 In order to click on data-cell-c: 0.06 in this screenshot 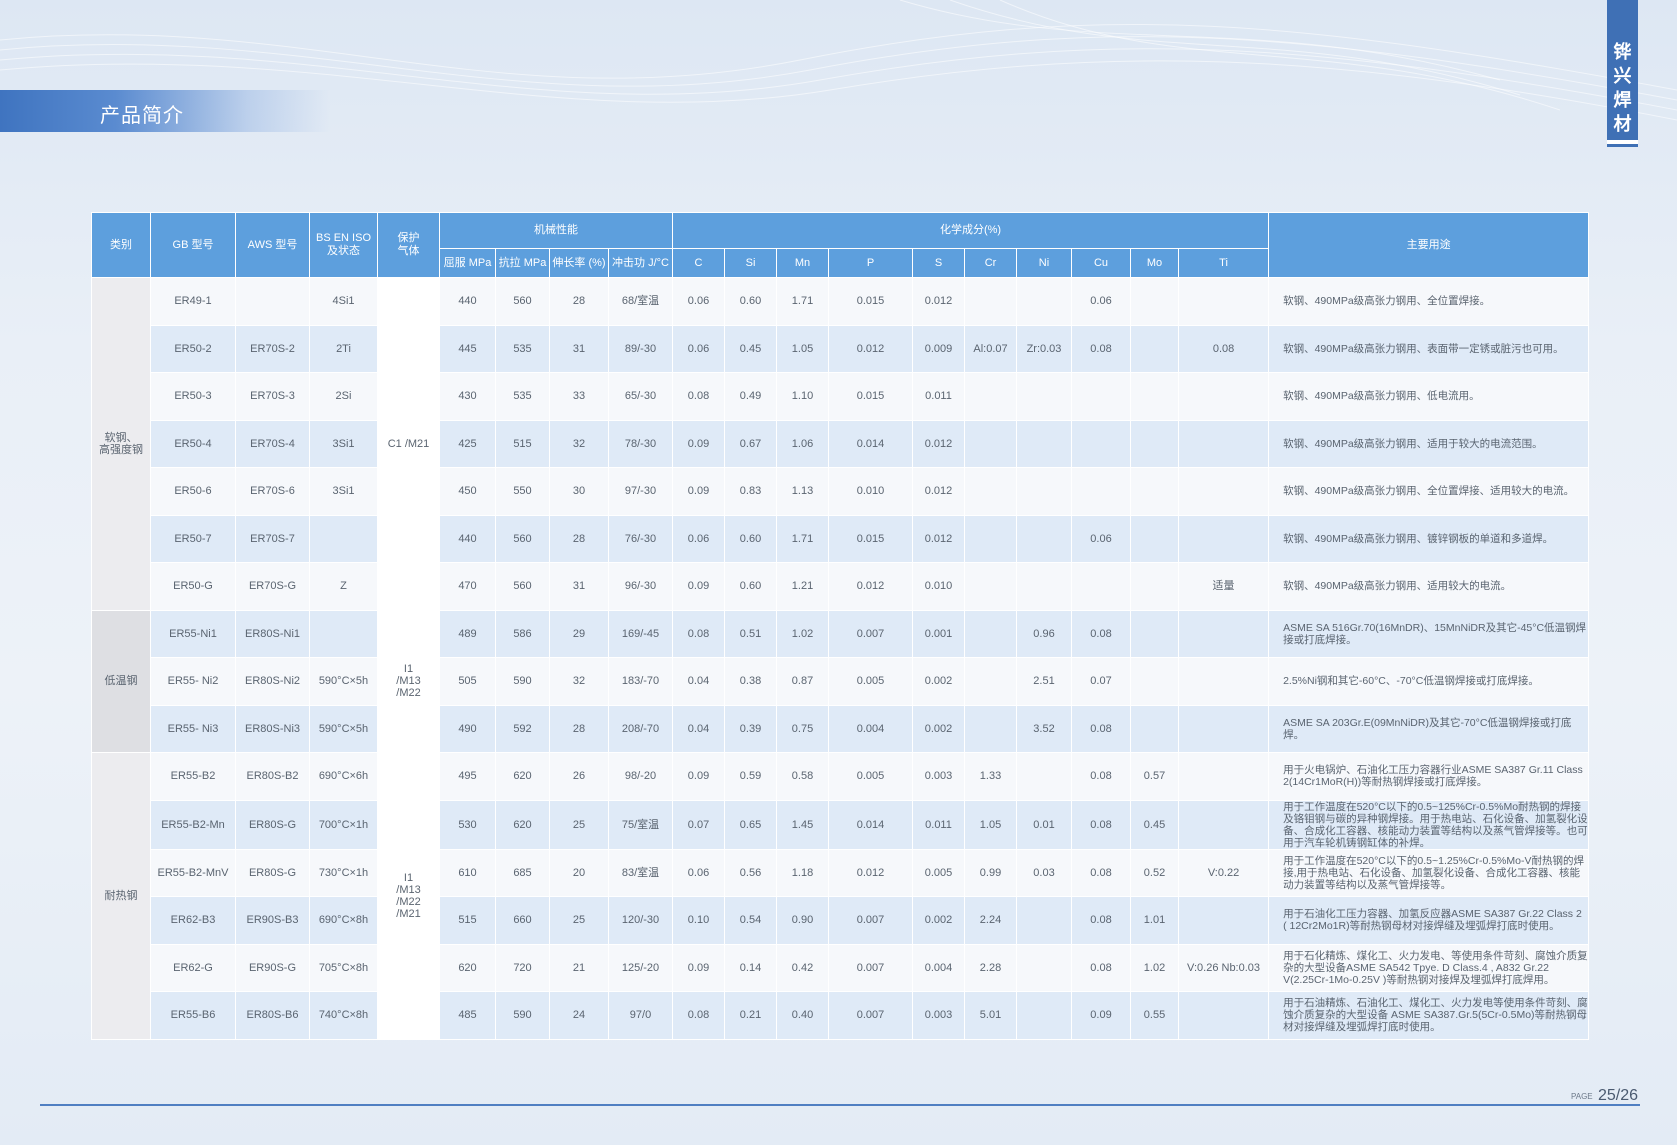, I will do `click(698, 348)`.